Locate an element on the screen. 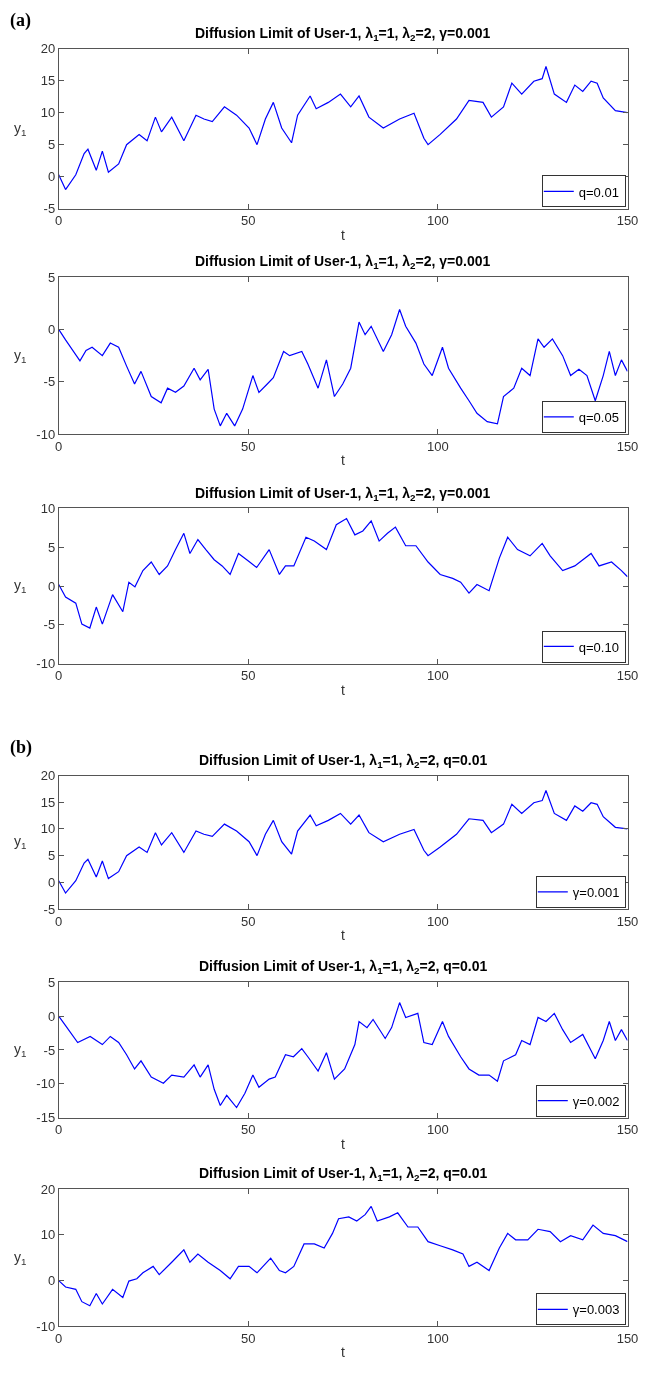 Image resolution: width=660 pixels, height=1373 pixels. legend-label: q=0.01 is located at coordinates (598, 192).